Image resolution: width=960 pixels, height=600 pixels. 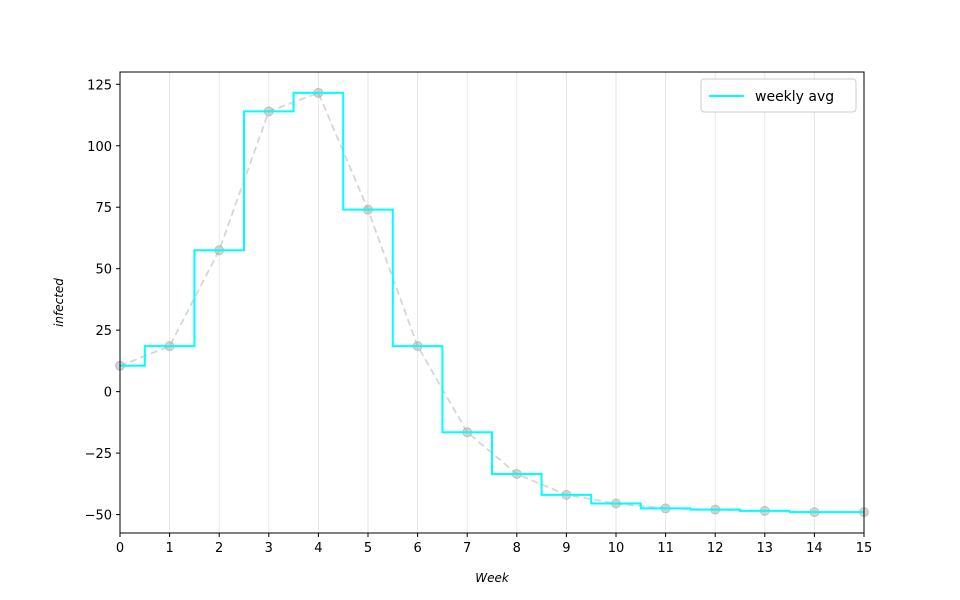 I want to click on x-tick-label: 10, so click(x=616, y=548).